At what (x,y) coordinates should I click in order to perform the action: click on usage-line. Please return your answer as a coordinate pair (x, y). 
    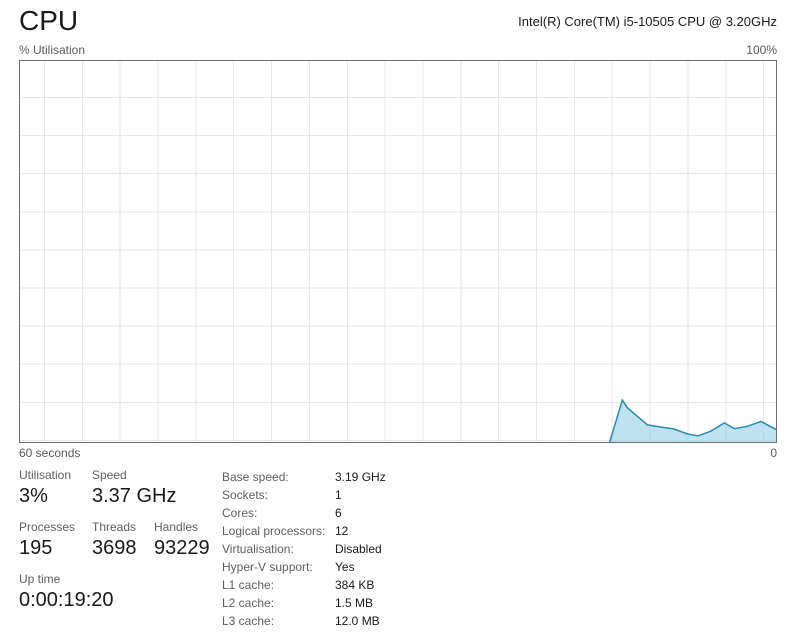
    Looking at the image, I should click on (692, 420).